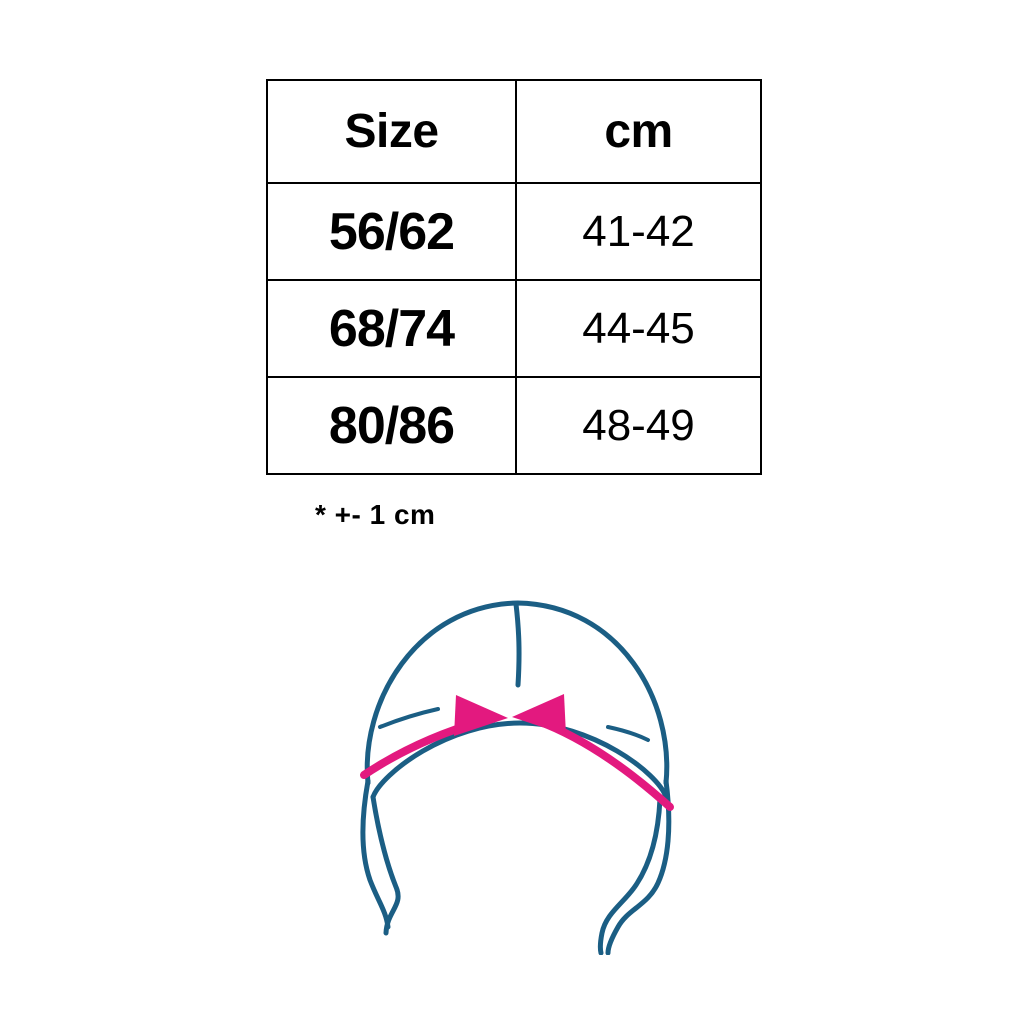 Image resolution: width=1024 pixels, height=1024 pixels. What do you see at coordinates (375, 514) in the screenshot?
I see `tolerance-footnote: * +- 1 cm` at bounding box center [375, 514].